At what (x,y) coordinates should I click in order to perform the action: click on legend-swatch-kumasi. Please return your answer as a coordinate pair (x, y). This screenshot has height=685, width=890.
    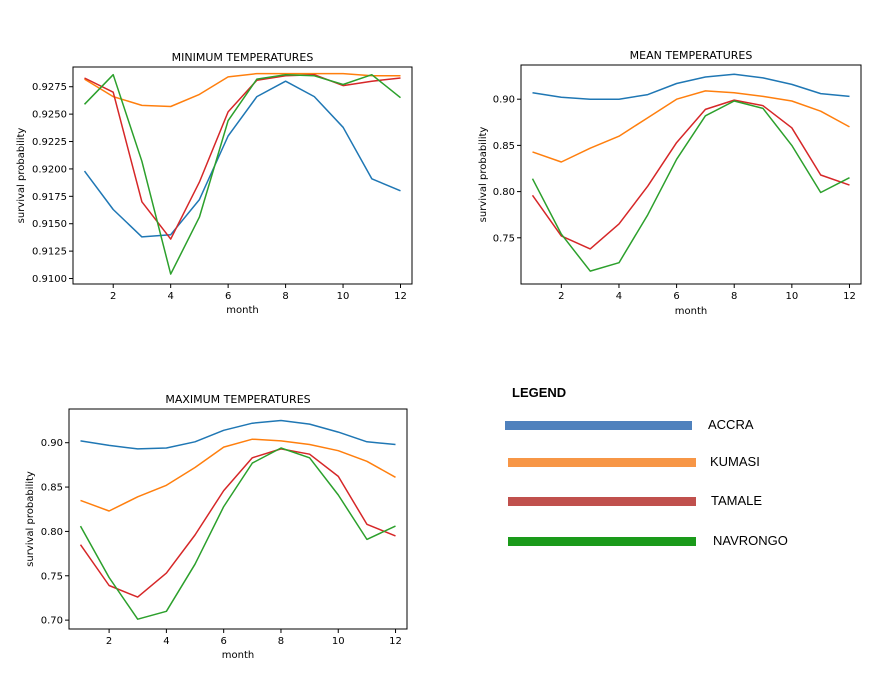
    Looking at the image, I should click on (602, 462).